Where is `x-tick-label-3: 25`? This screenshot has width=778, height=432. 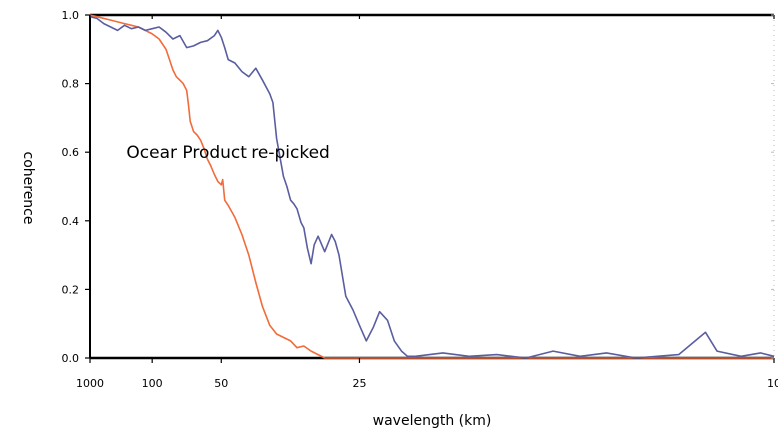 x-tick-label-3: 25 is located at coordinates (359, 383).